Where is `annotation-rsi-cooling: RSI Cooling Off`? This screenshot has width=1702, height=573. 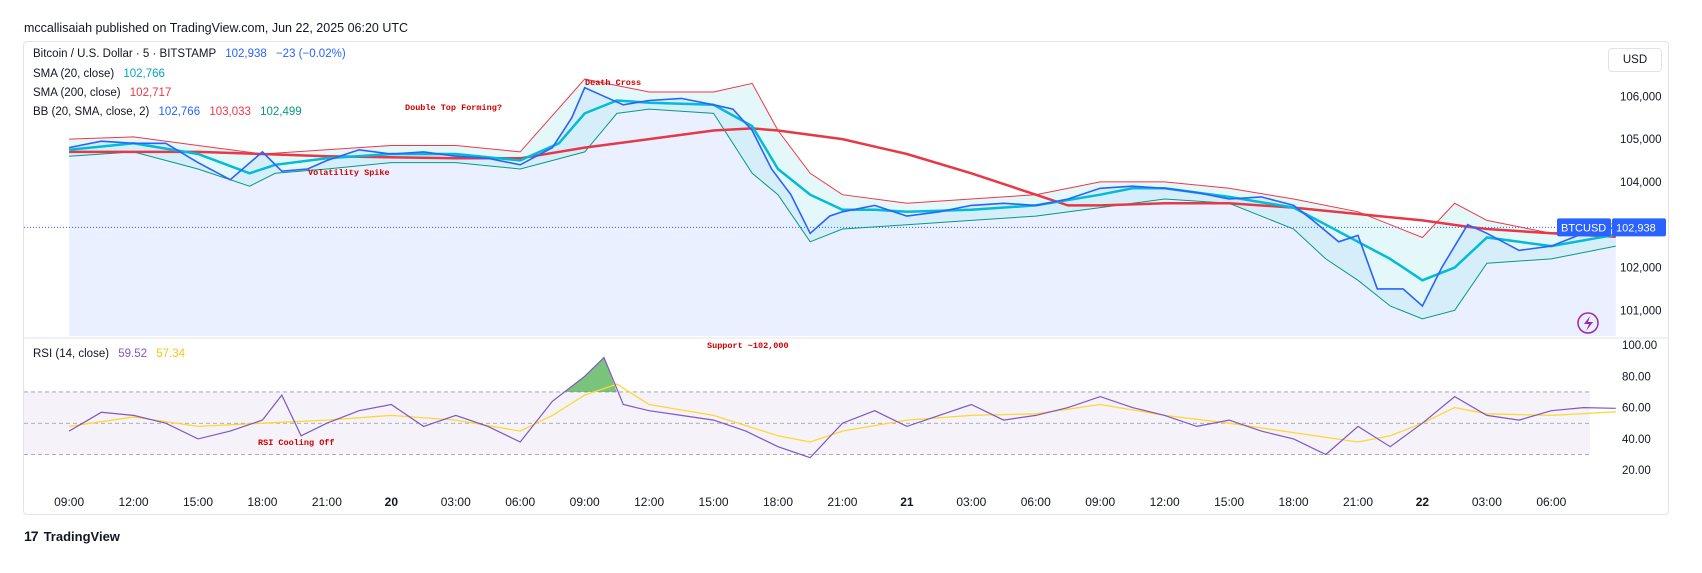 annotation-rsi-cooling: RSI Cooling Off is located at coordinates (296, 443).